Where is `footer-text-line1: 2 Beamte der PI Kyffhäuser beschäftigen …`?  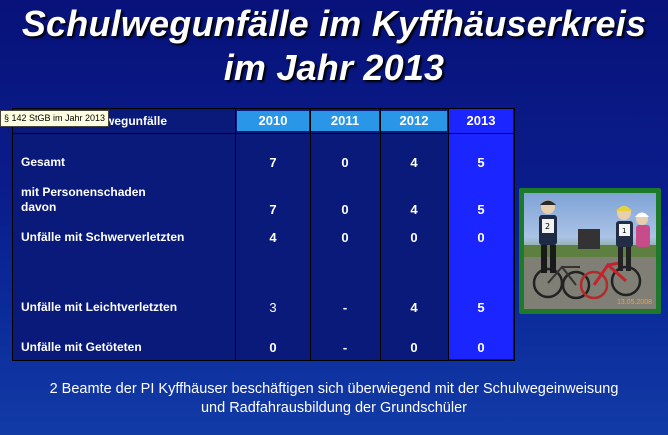 footer-text-line1: 2 Beamte der PI Kyffhäuser beschäftigen … is located at coordinates (334, 389).